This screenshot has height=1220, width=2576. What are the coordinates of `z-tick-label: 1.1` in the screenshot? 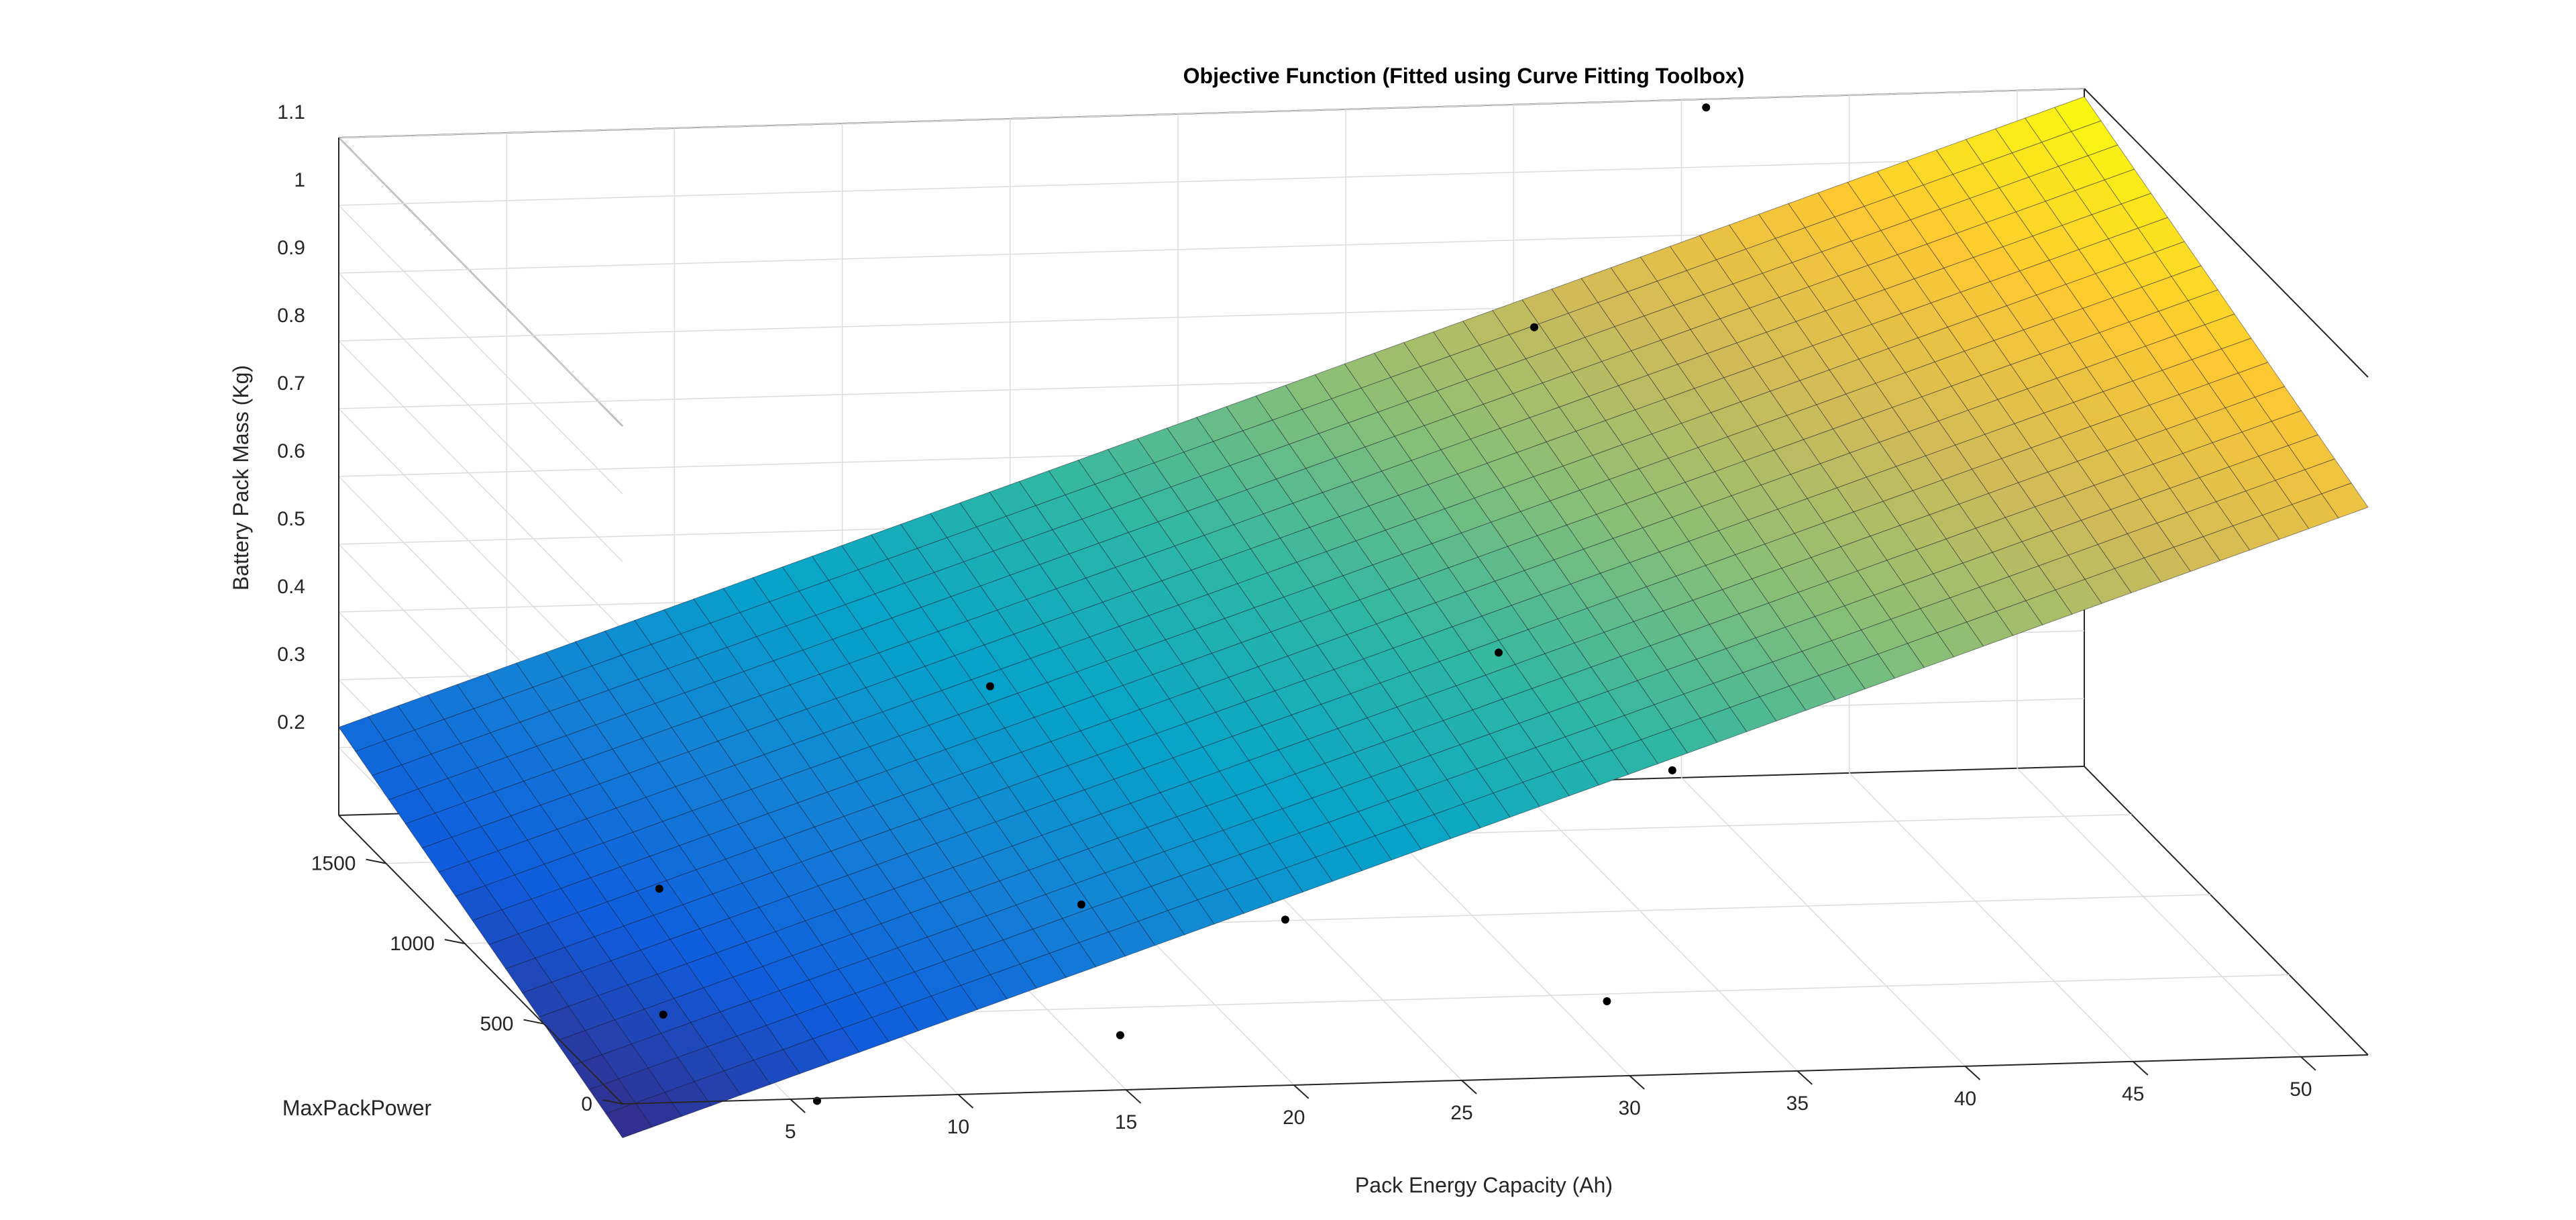 It's located at (291, 112).